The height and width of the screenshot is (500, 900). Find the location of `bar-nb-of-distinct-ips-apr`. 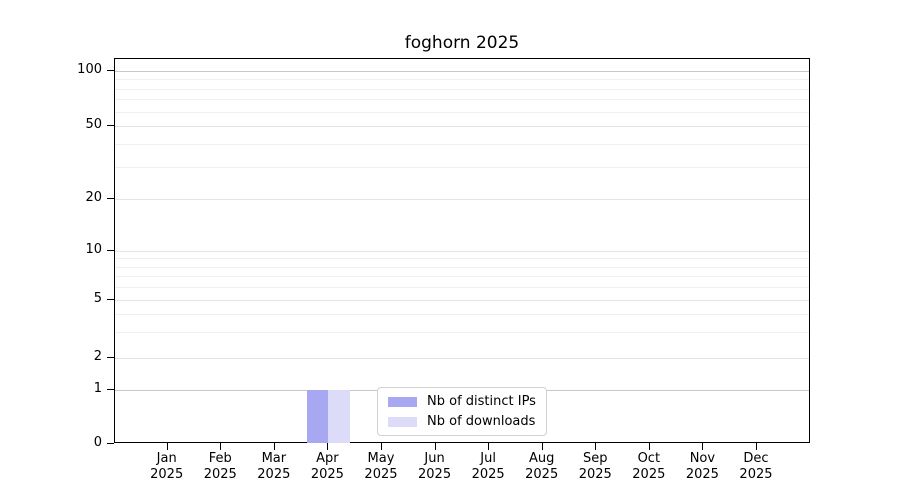

bar-nb-of-distinct-ips-apr is located at coordinates (317, 416).